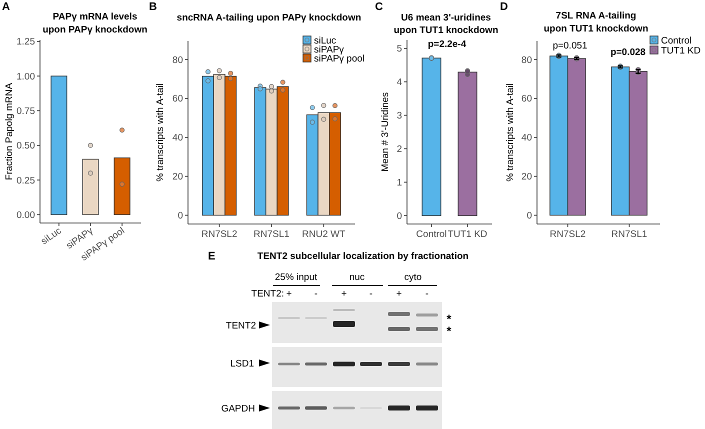  What do you see at coordinates (379, 7) in the screenshot?
I see `text: C` at bounding box center [379, 7].